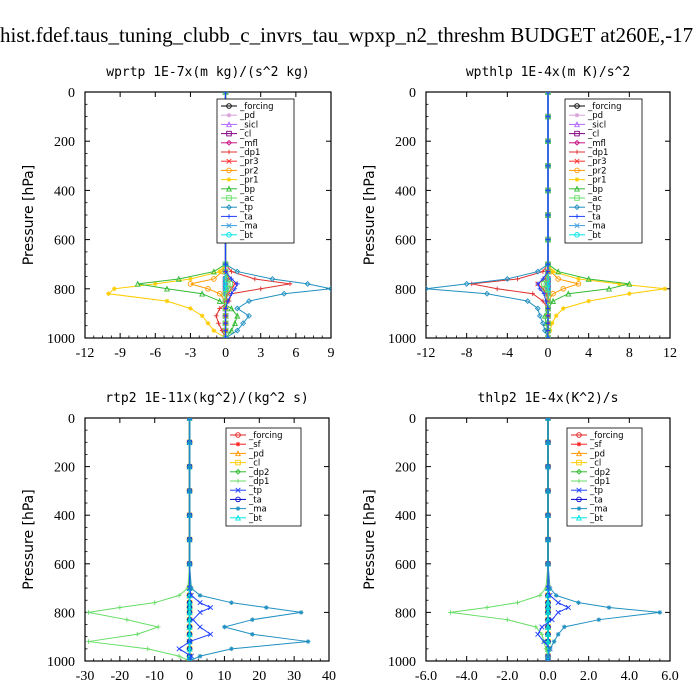  What do you see at coordinates (120, 676) in the screenshot?
I see `panel3-x-tick-label: -20` at bounding box center [120, 676].